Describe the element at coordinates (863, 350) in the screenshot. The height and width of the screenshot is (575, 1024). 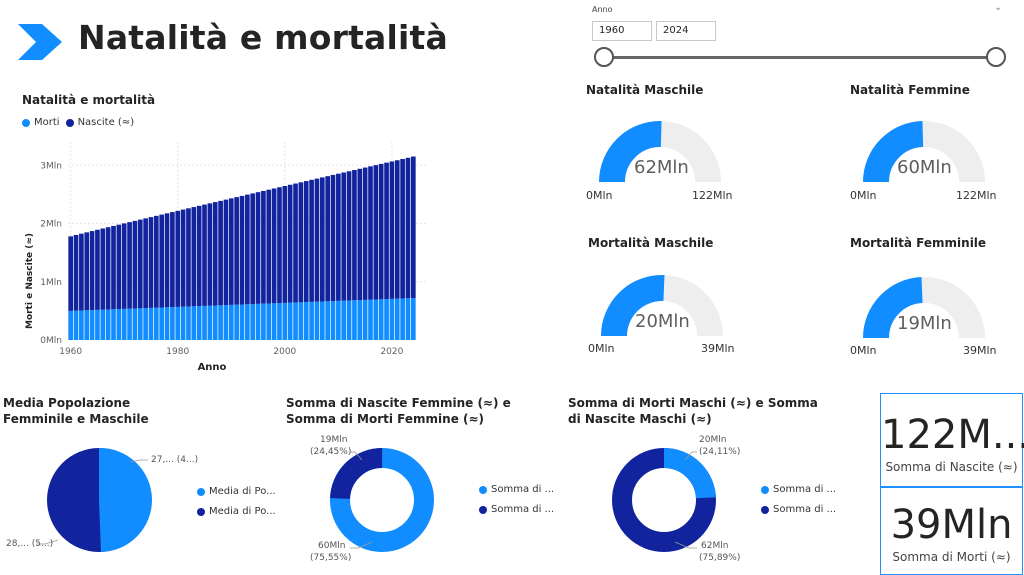
I see `gauge-mortalita-femminile-min: 0Mln` at that location.